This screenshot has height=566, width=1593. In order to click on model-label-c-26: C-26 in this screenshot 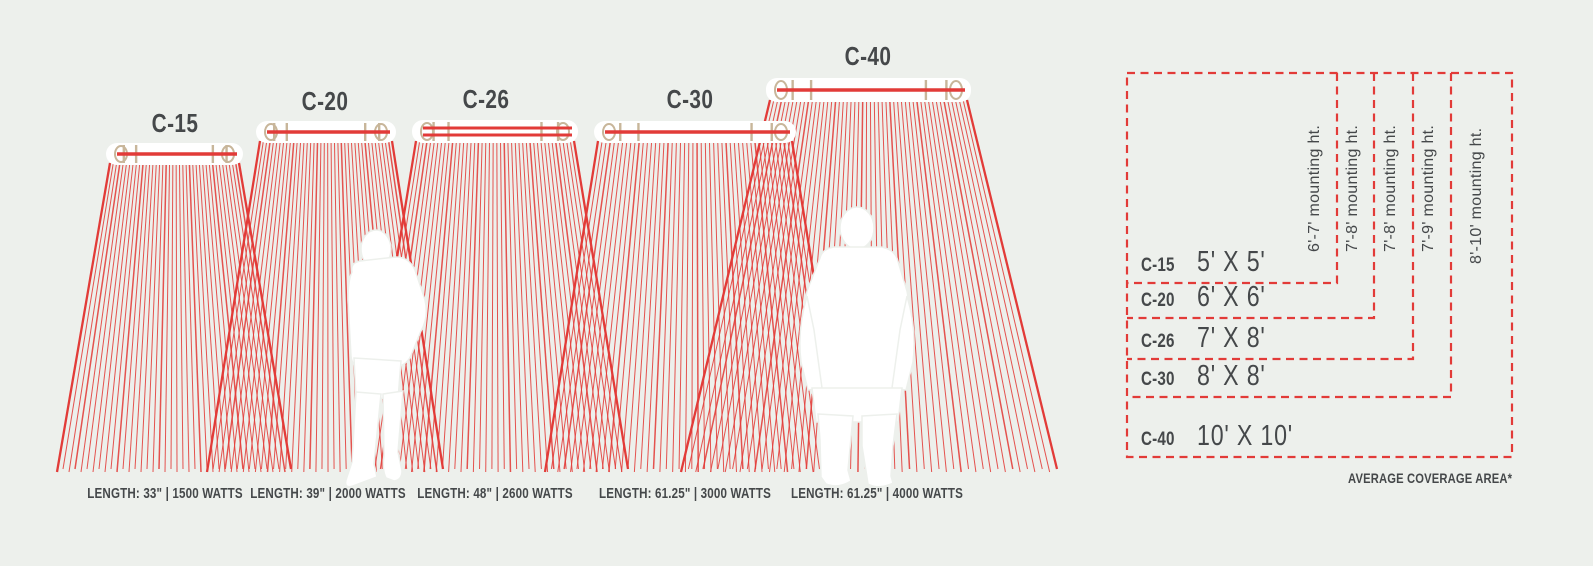, I will do `click(486, 99)`.